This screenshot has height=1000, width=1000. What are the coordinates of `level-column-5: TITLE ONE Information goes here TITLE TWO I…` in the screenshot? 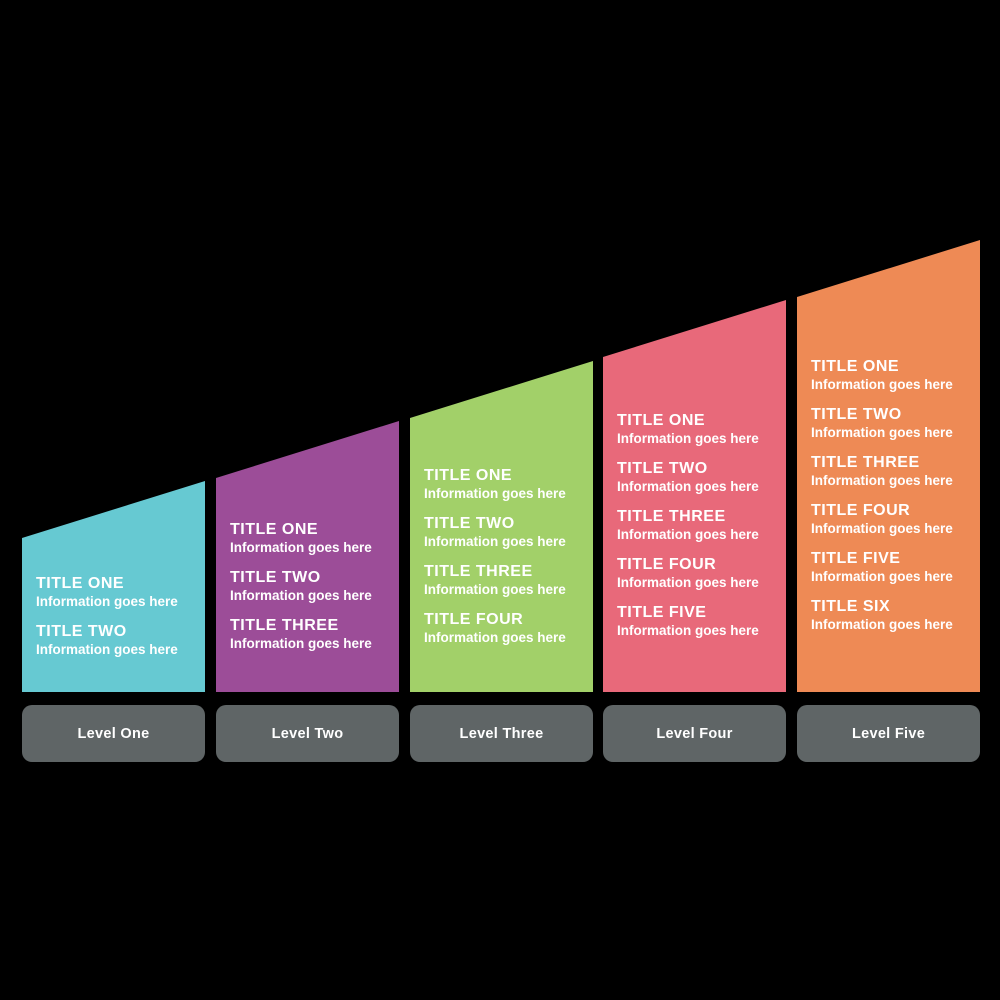 It's located at (888, 466).